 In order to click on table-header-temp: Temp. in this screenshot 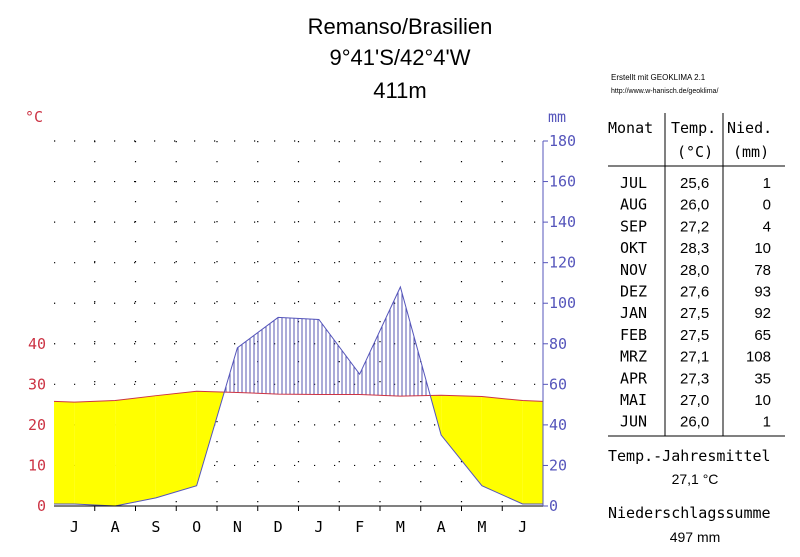, I will do `click(693, 128)`.